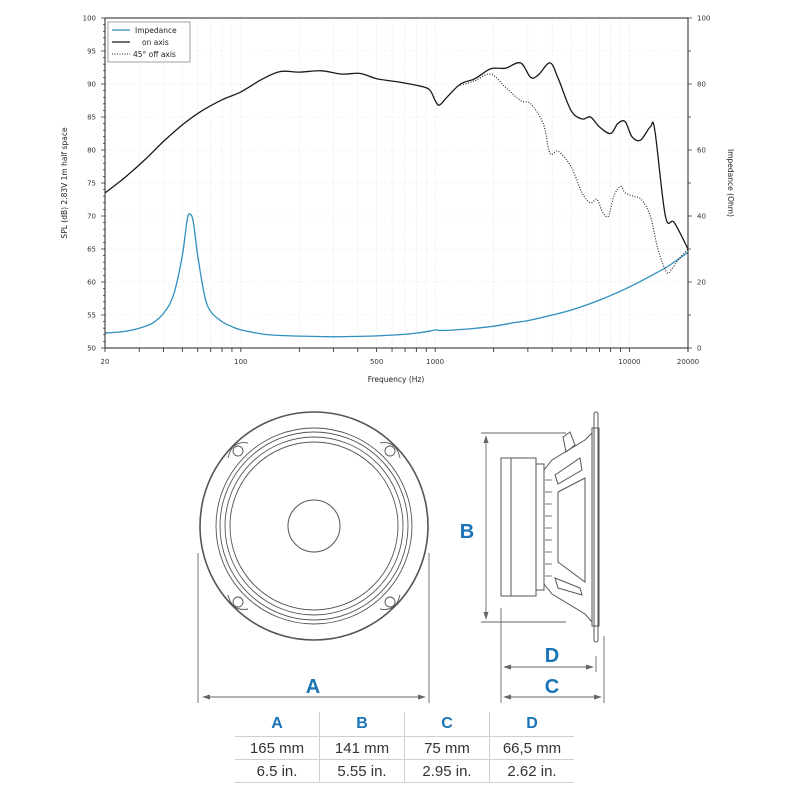 This screenshot has width=800, height=800. I want to click on series-line-impedance, so click(396, 275).